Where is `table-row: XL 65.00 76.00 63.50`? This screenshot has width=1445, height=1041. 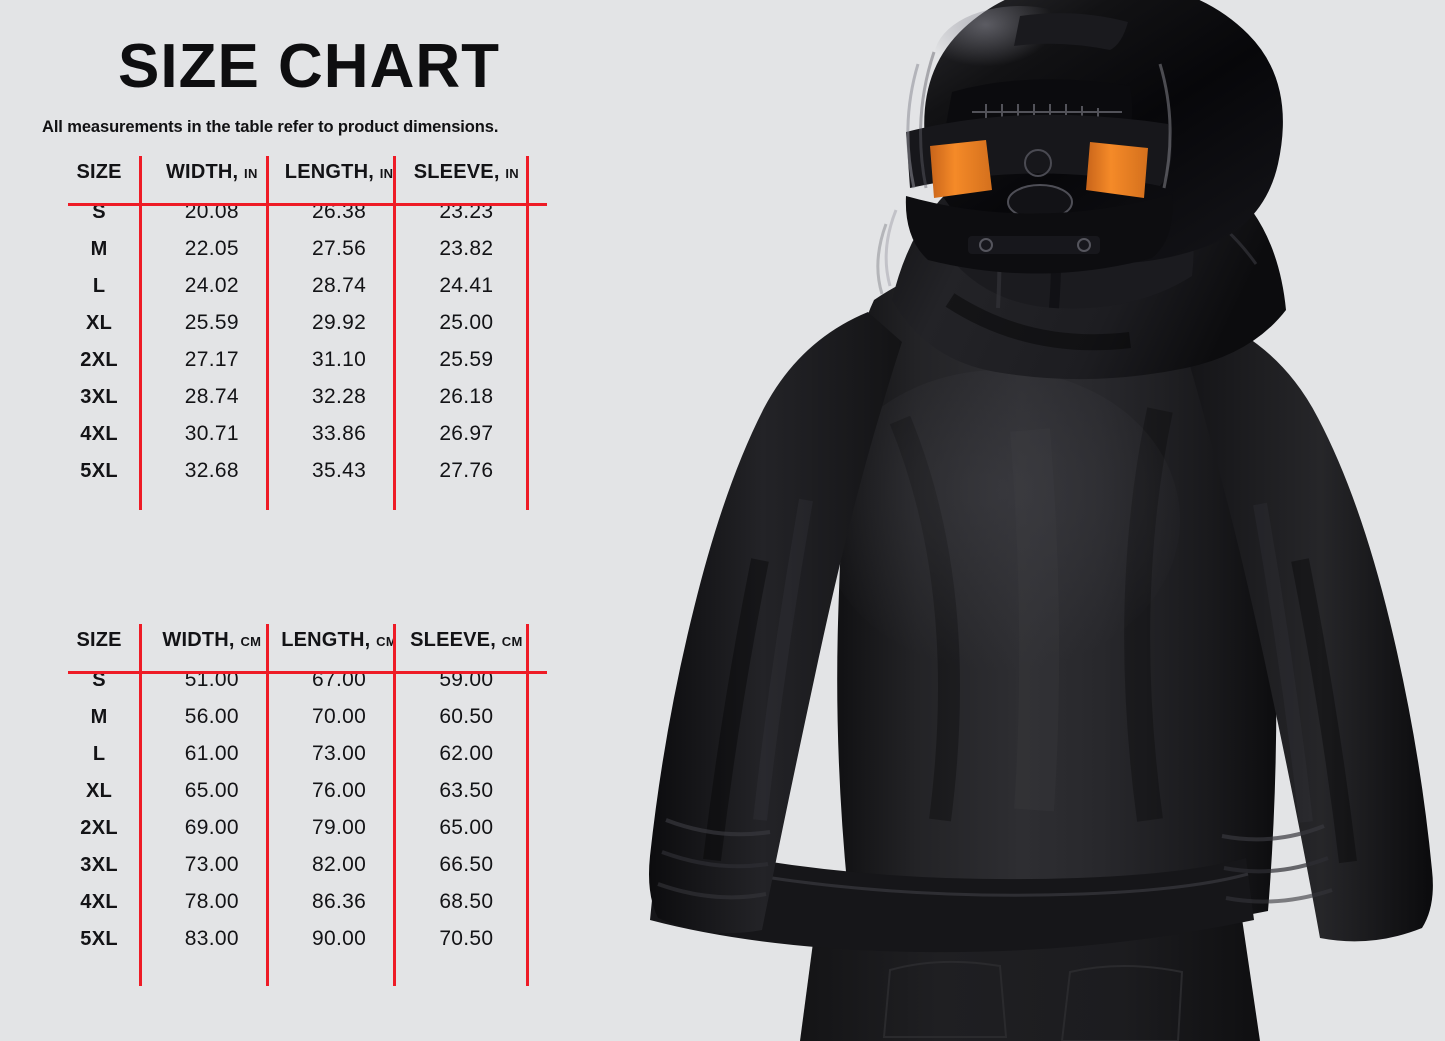 table-row: XL 65.00 76.00 63.50 is located at coordinates (290, 791).